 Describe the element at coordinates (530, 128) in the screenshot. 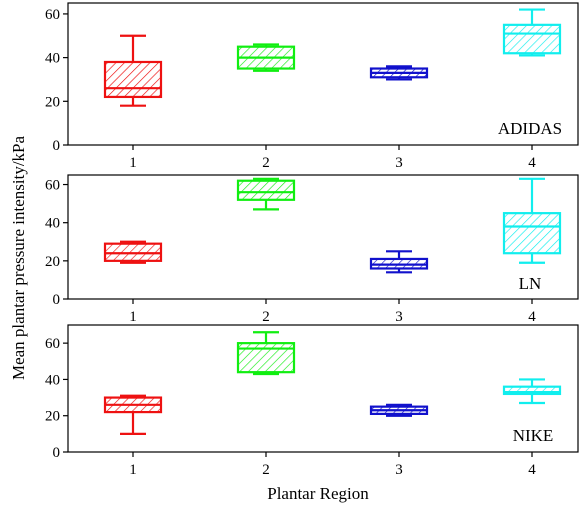

I see `brand-label: ADIDAS` at that location.